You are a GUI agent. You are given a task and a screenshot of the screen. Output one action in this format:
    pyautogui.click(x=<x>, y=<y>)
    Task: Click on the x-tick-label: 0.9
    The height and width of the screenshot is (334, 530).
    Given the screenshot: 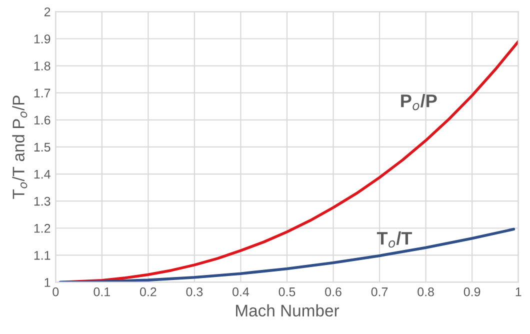 What is the action you would take?
    pyautogui.click(x=472, y=291)
    